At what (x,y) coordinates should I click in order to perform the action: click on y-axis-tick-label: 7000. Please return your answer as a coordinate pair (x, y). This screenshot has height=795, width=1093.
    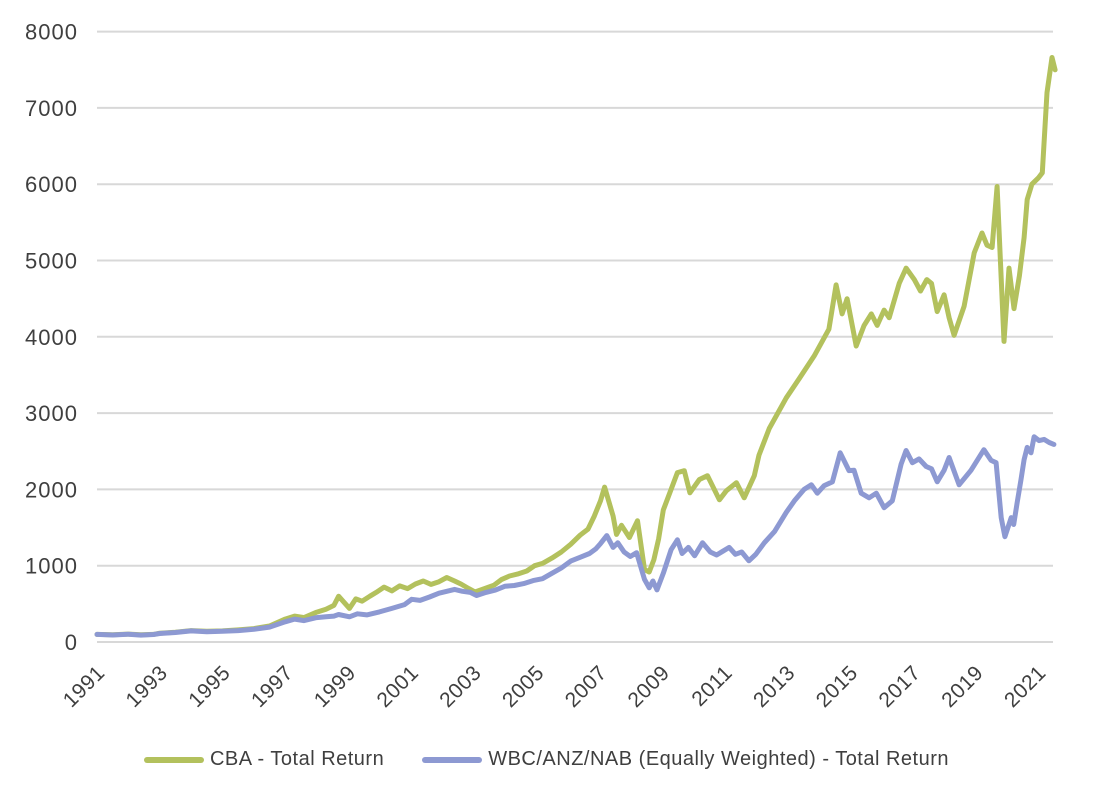
    Looking at the image, I should click on (51, 108).